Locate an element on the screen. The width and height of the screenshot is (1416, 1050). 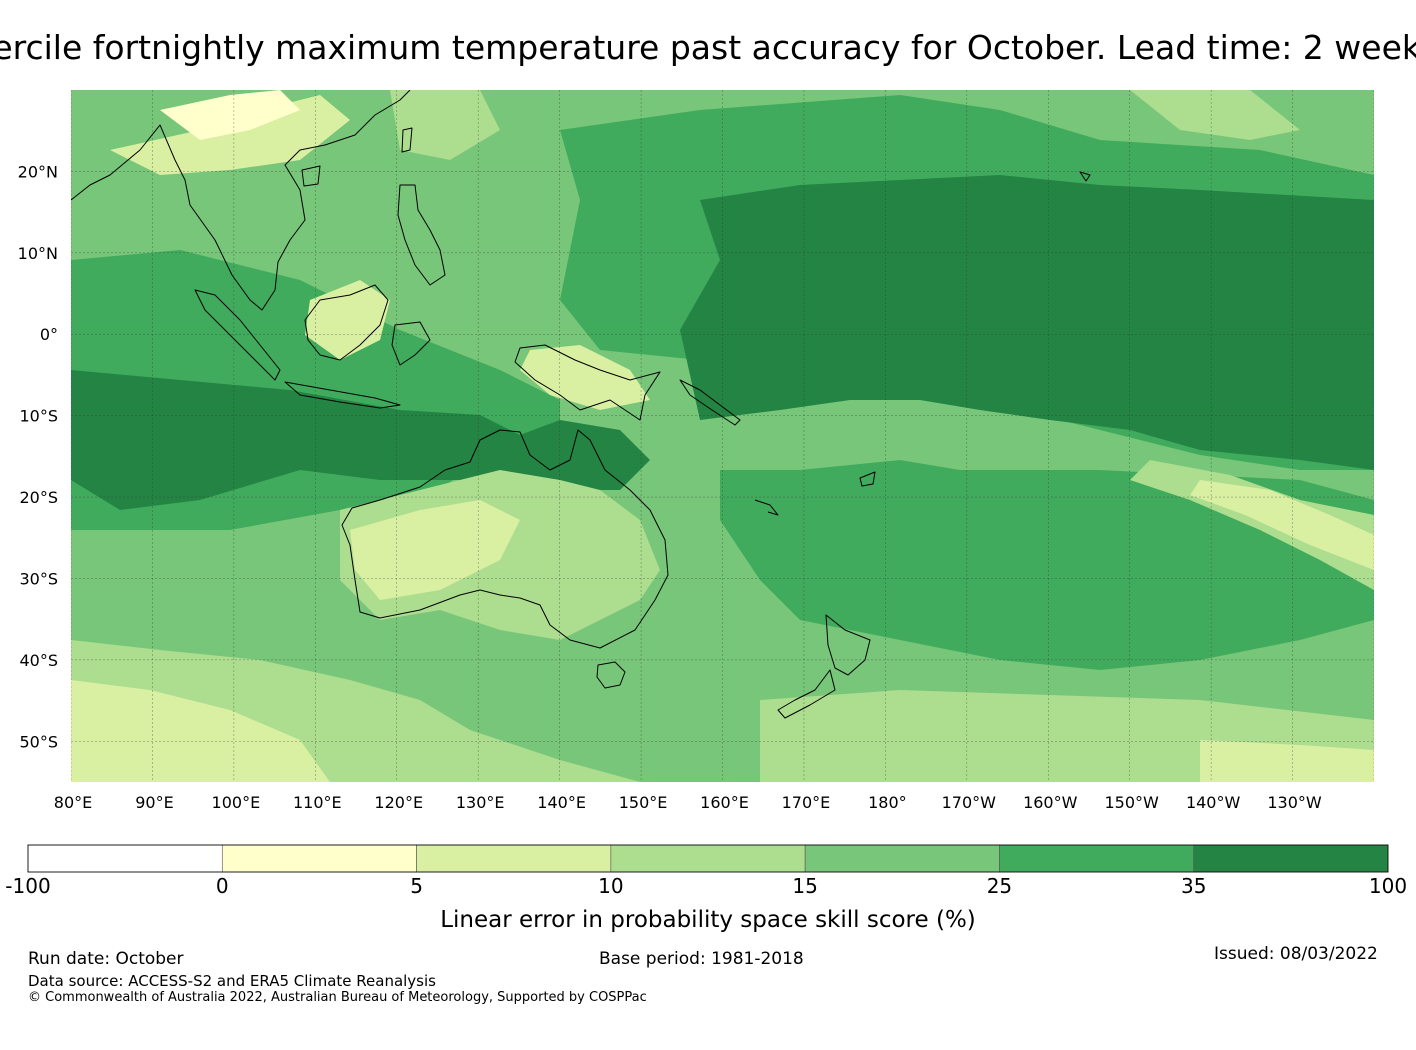
lon-tick-label: 170°W is located at coordinates (969, 802).